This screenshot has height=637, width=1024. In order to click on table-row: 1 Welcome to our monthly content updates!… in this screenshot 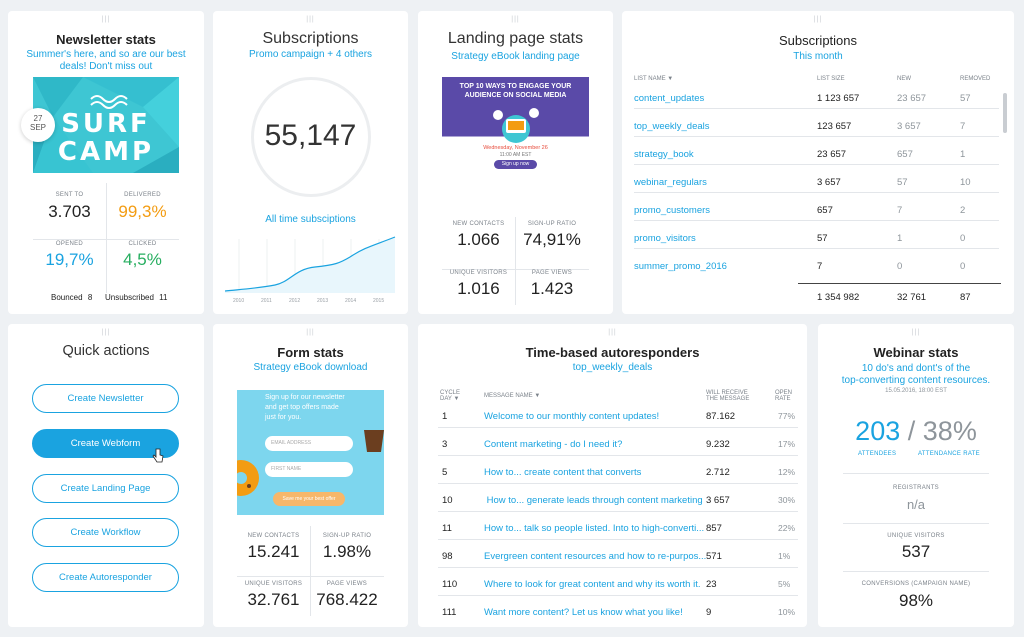, I will do `click(612, 421)`.